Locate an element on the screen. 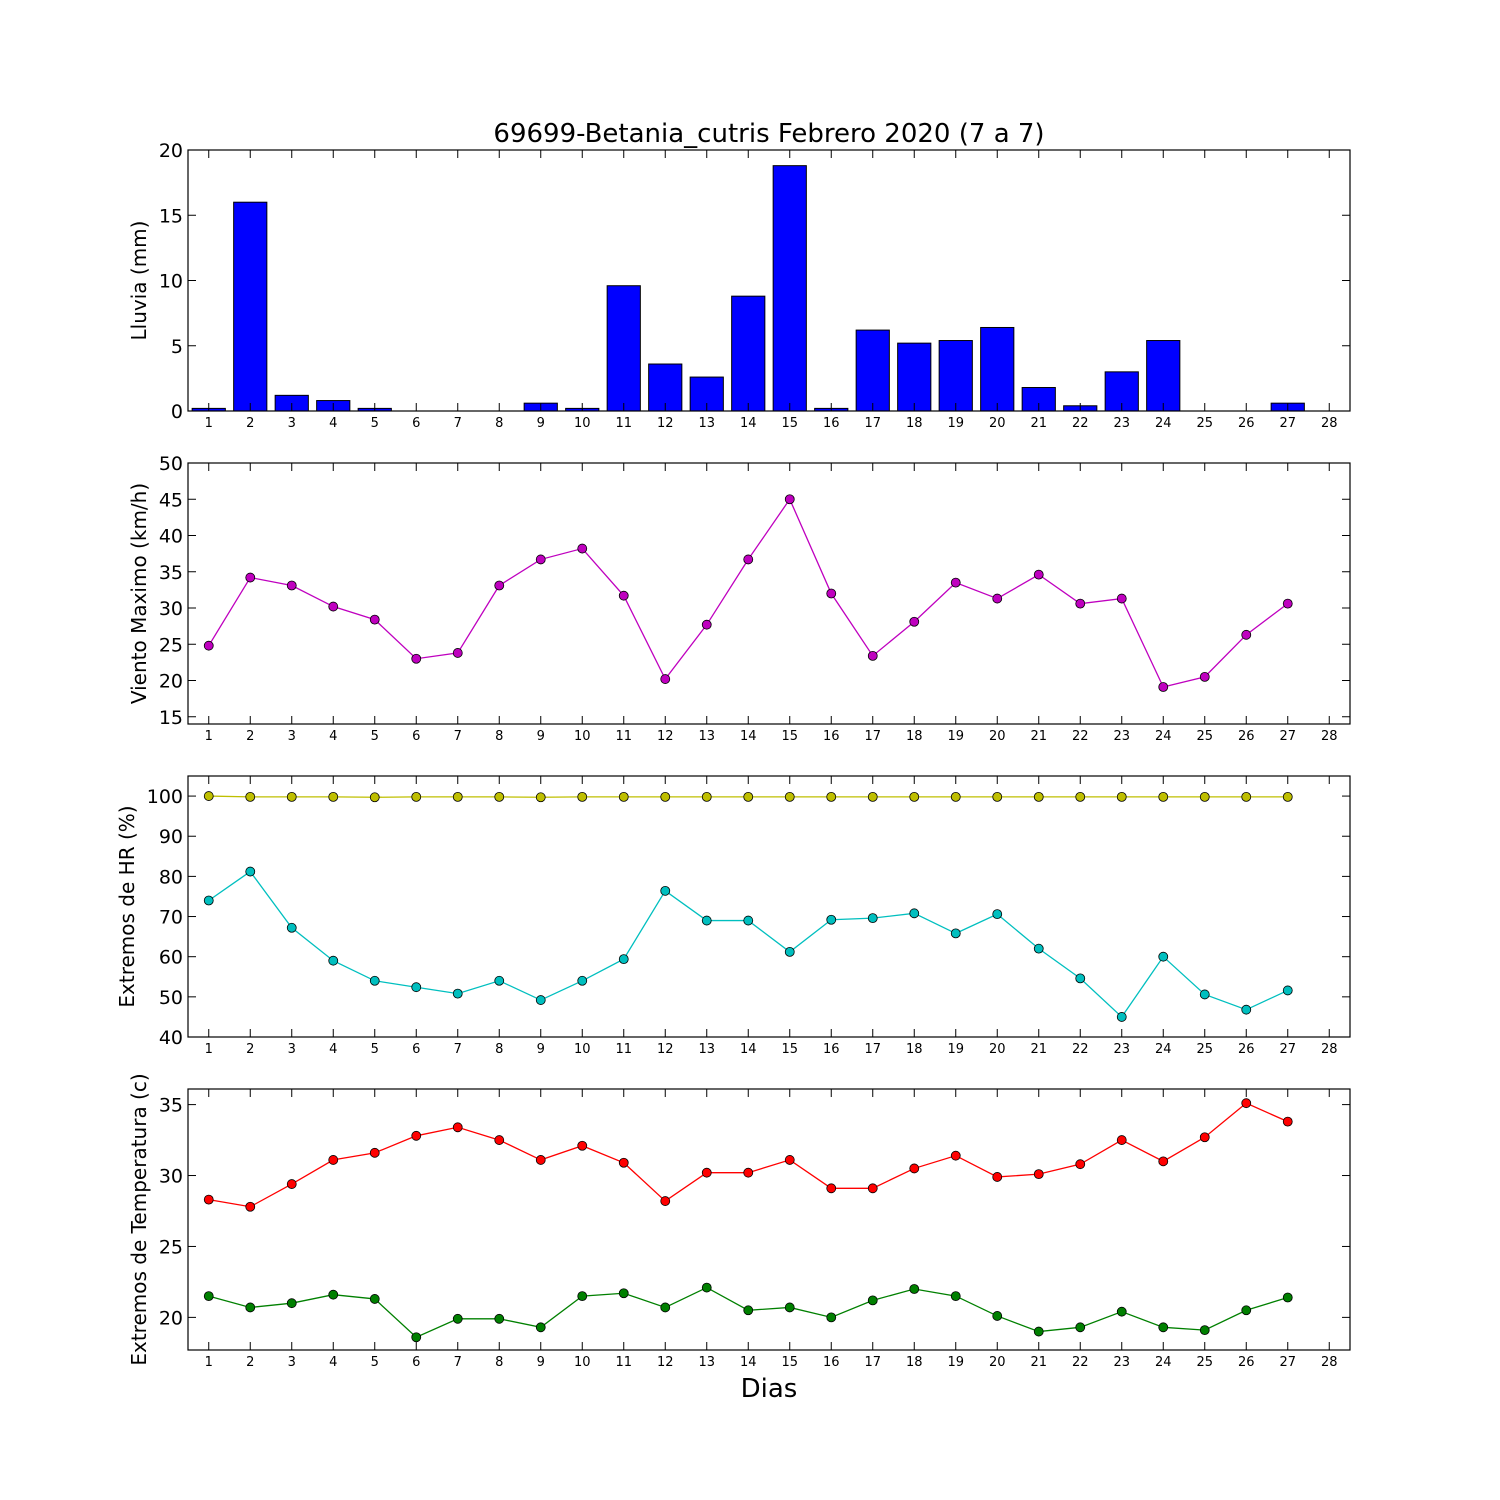 The width and height of the screenshot is (1500, 1500). x-tick-label: 11 is located at coordinates (623, 1362).